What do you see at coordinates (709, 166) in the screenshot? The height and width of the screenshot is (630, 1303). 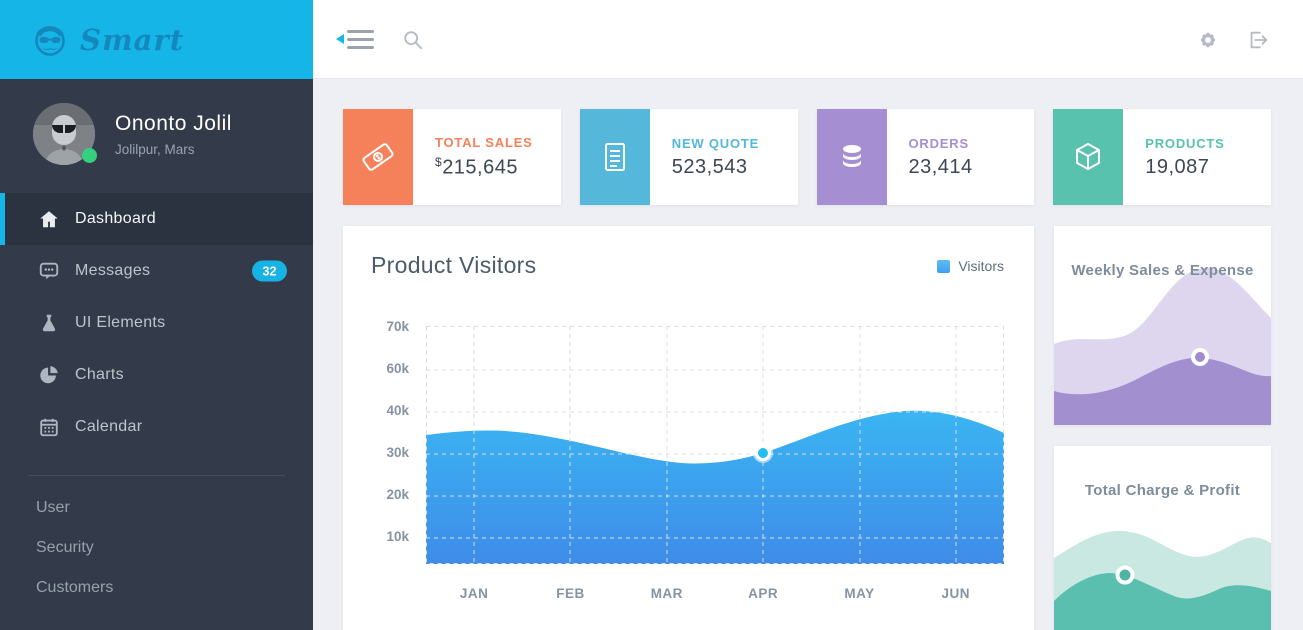 I see `stat-value: 523,543` at bounding box center [709, 166].